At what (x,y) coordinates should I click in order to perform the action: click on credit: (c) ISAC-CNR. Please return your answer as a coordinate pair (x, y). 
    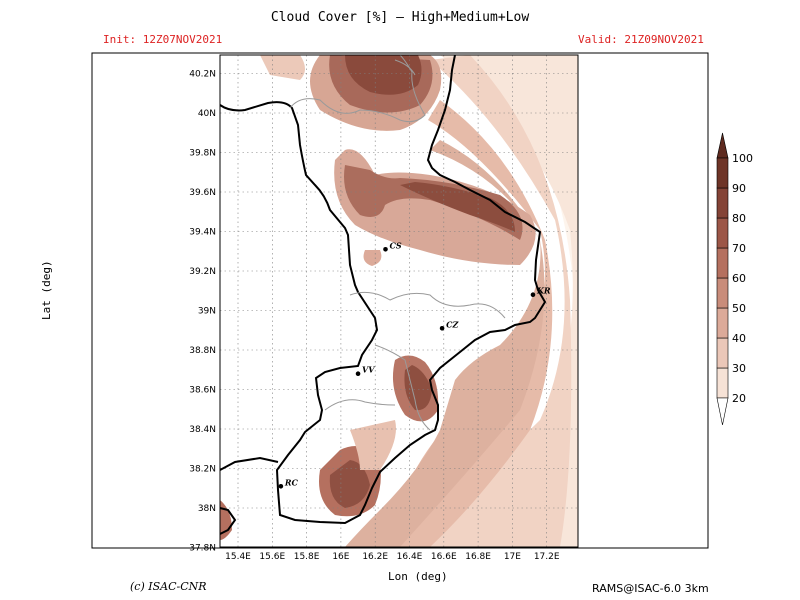
    Looking at the image, I should click on (168, 586).